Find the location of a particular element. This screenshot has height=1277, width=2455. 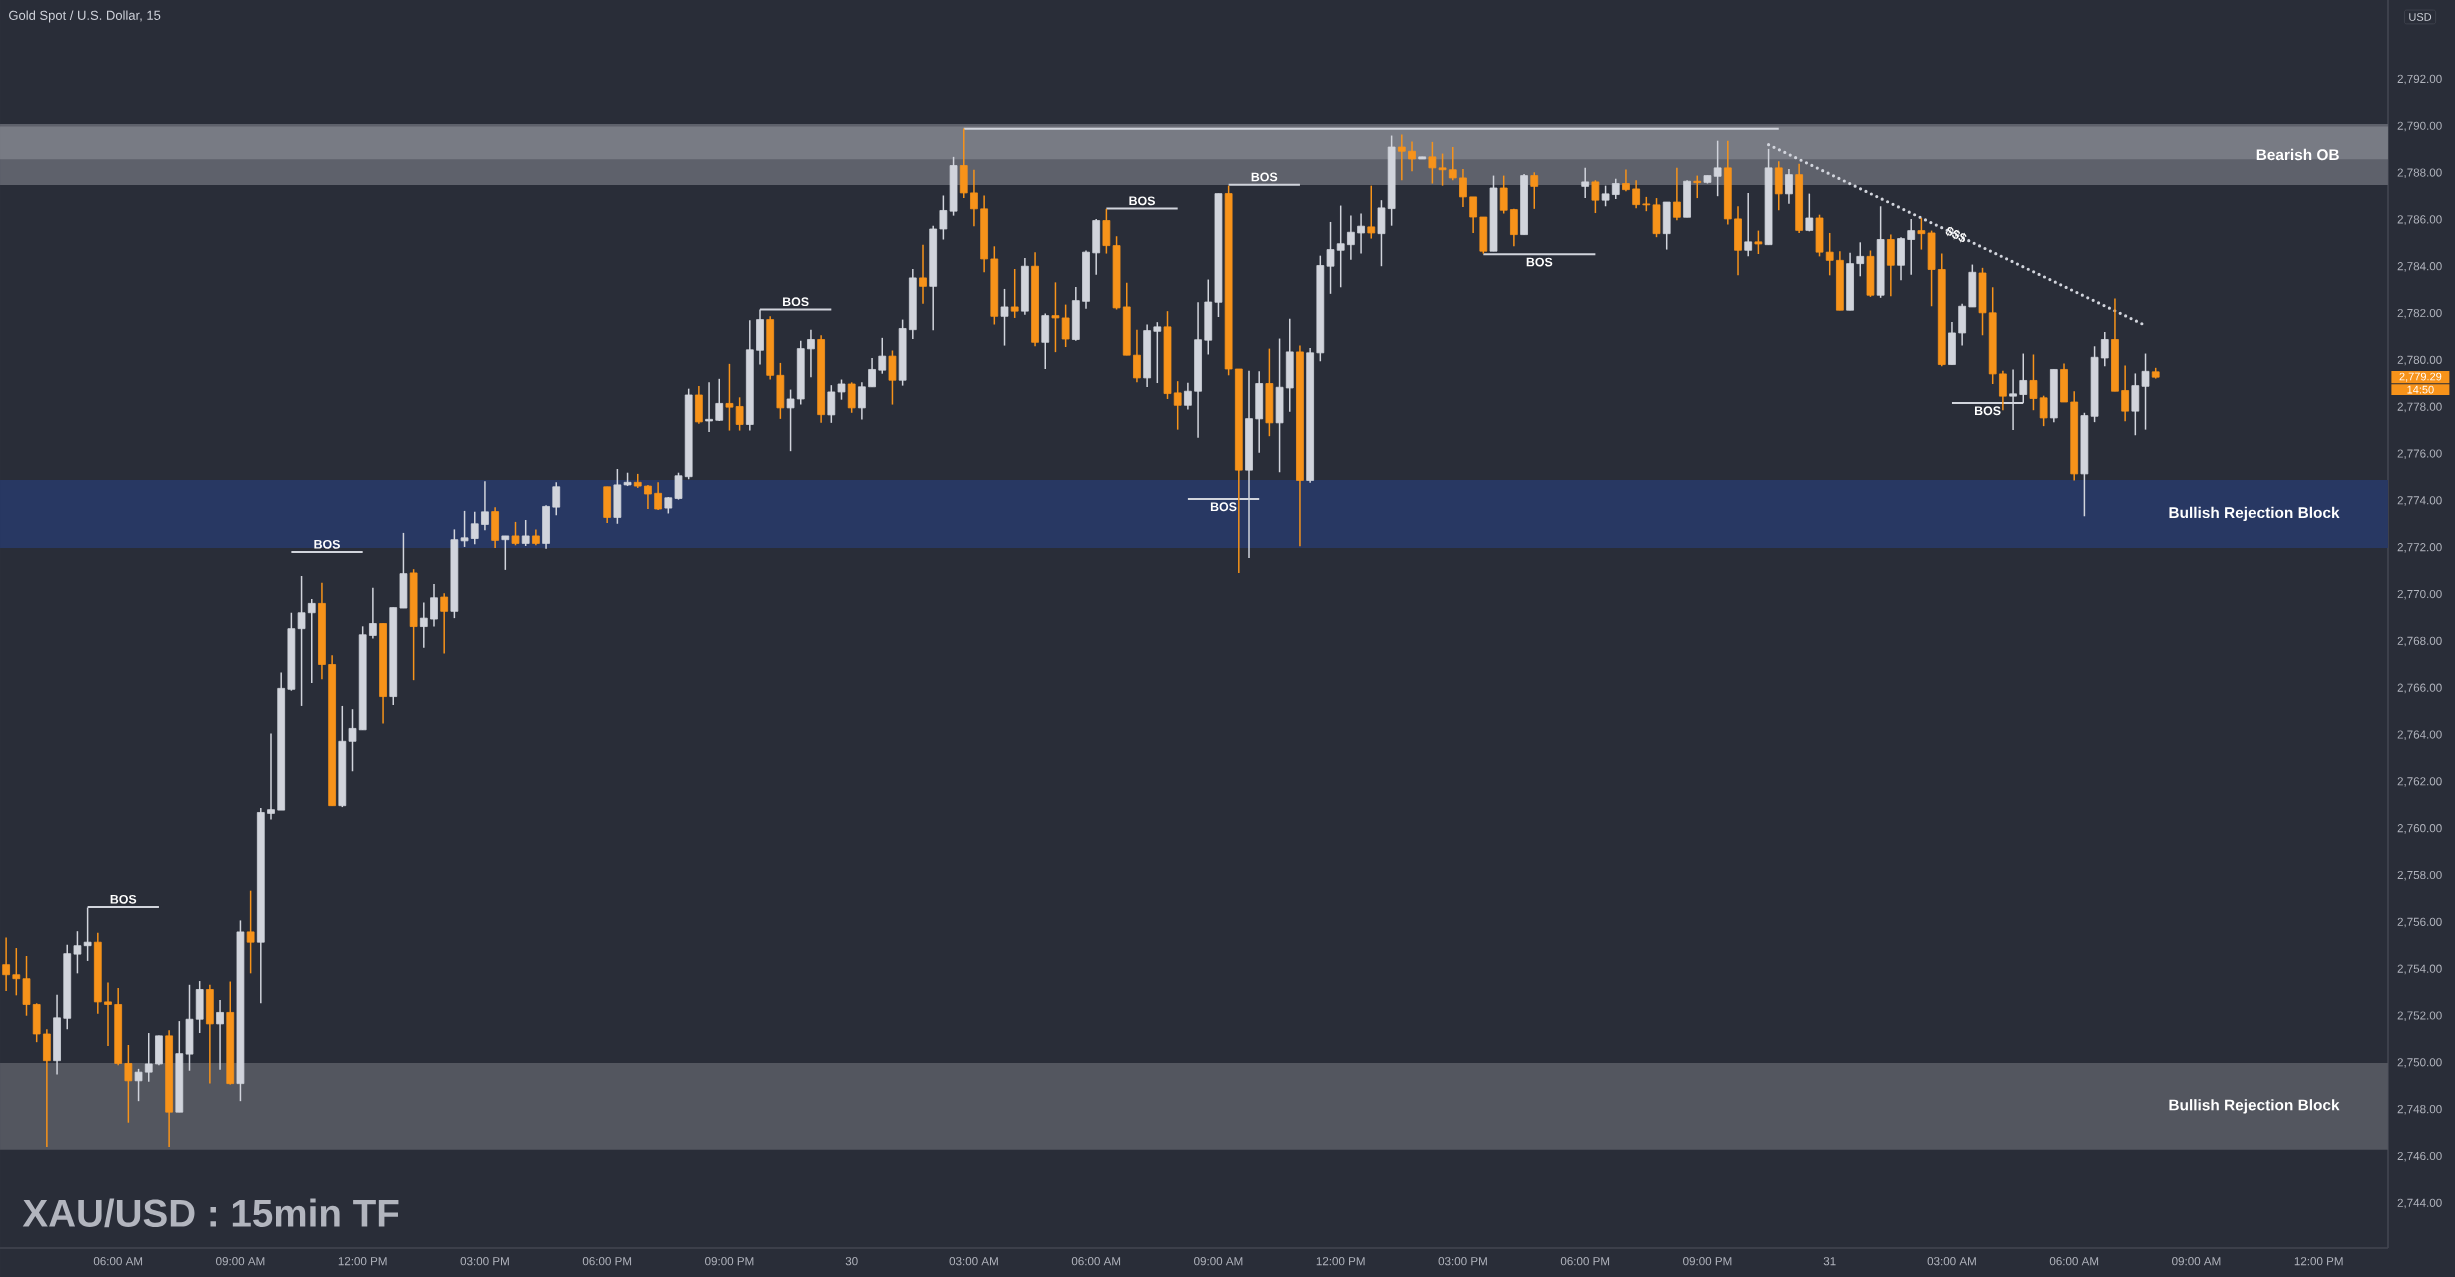

y-tick-label: 2,782.00 is located at coordinates (2419, 313).